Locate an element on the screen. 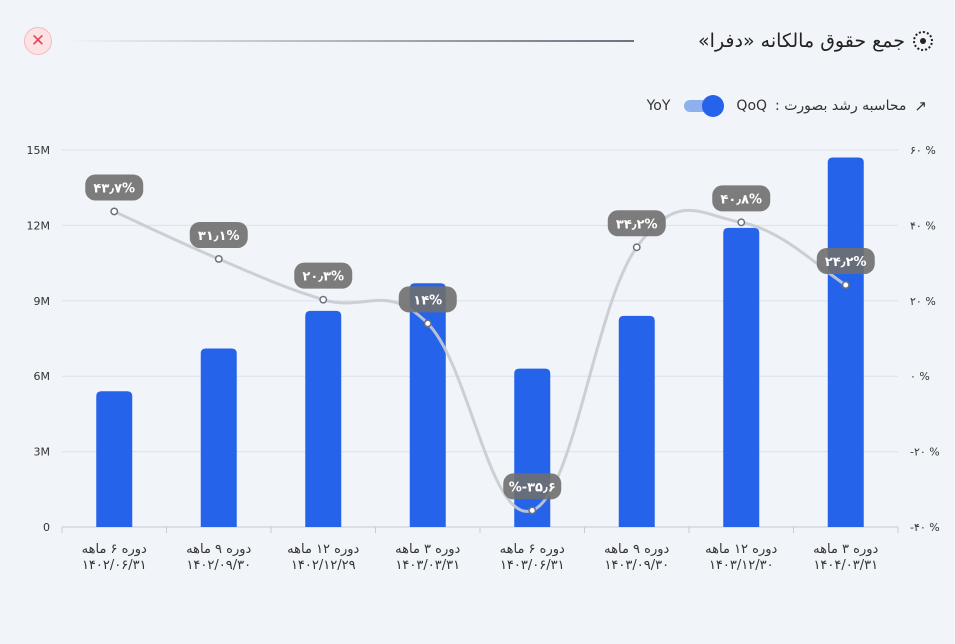 The image size is (955, 644). y2-tick-label: -۴۰ % is located at coordinates (925, 527).